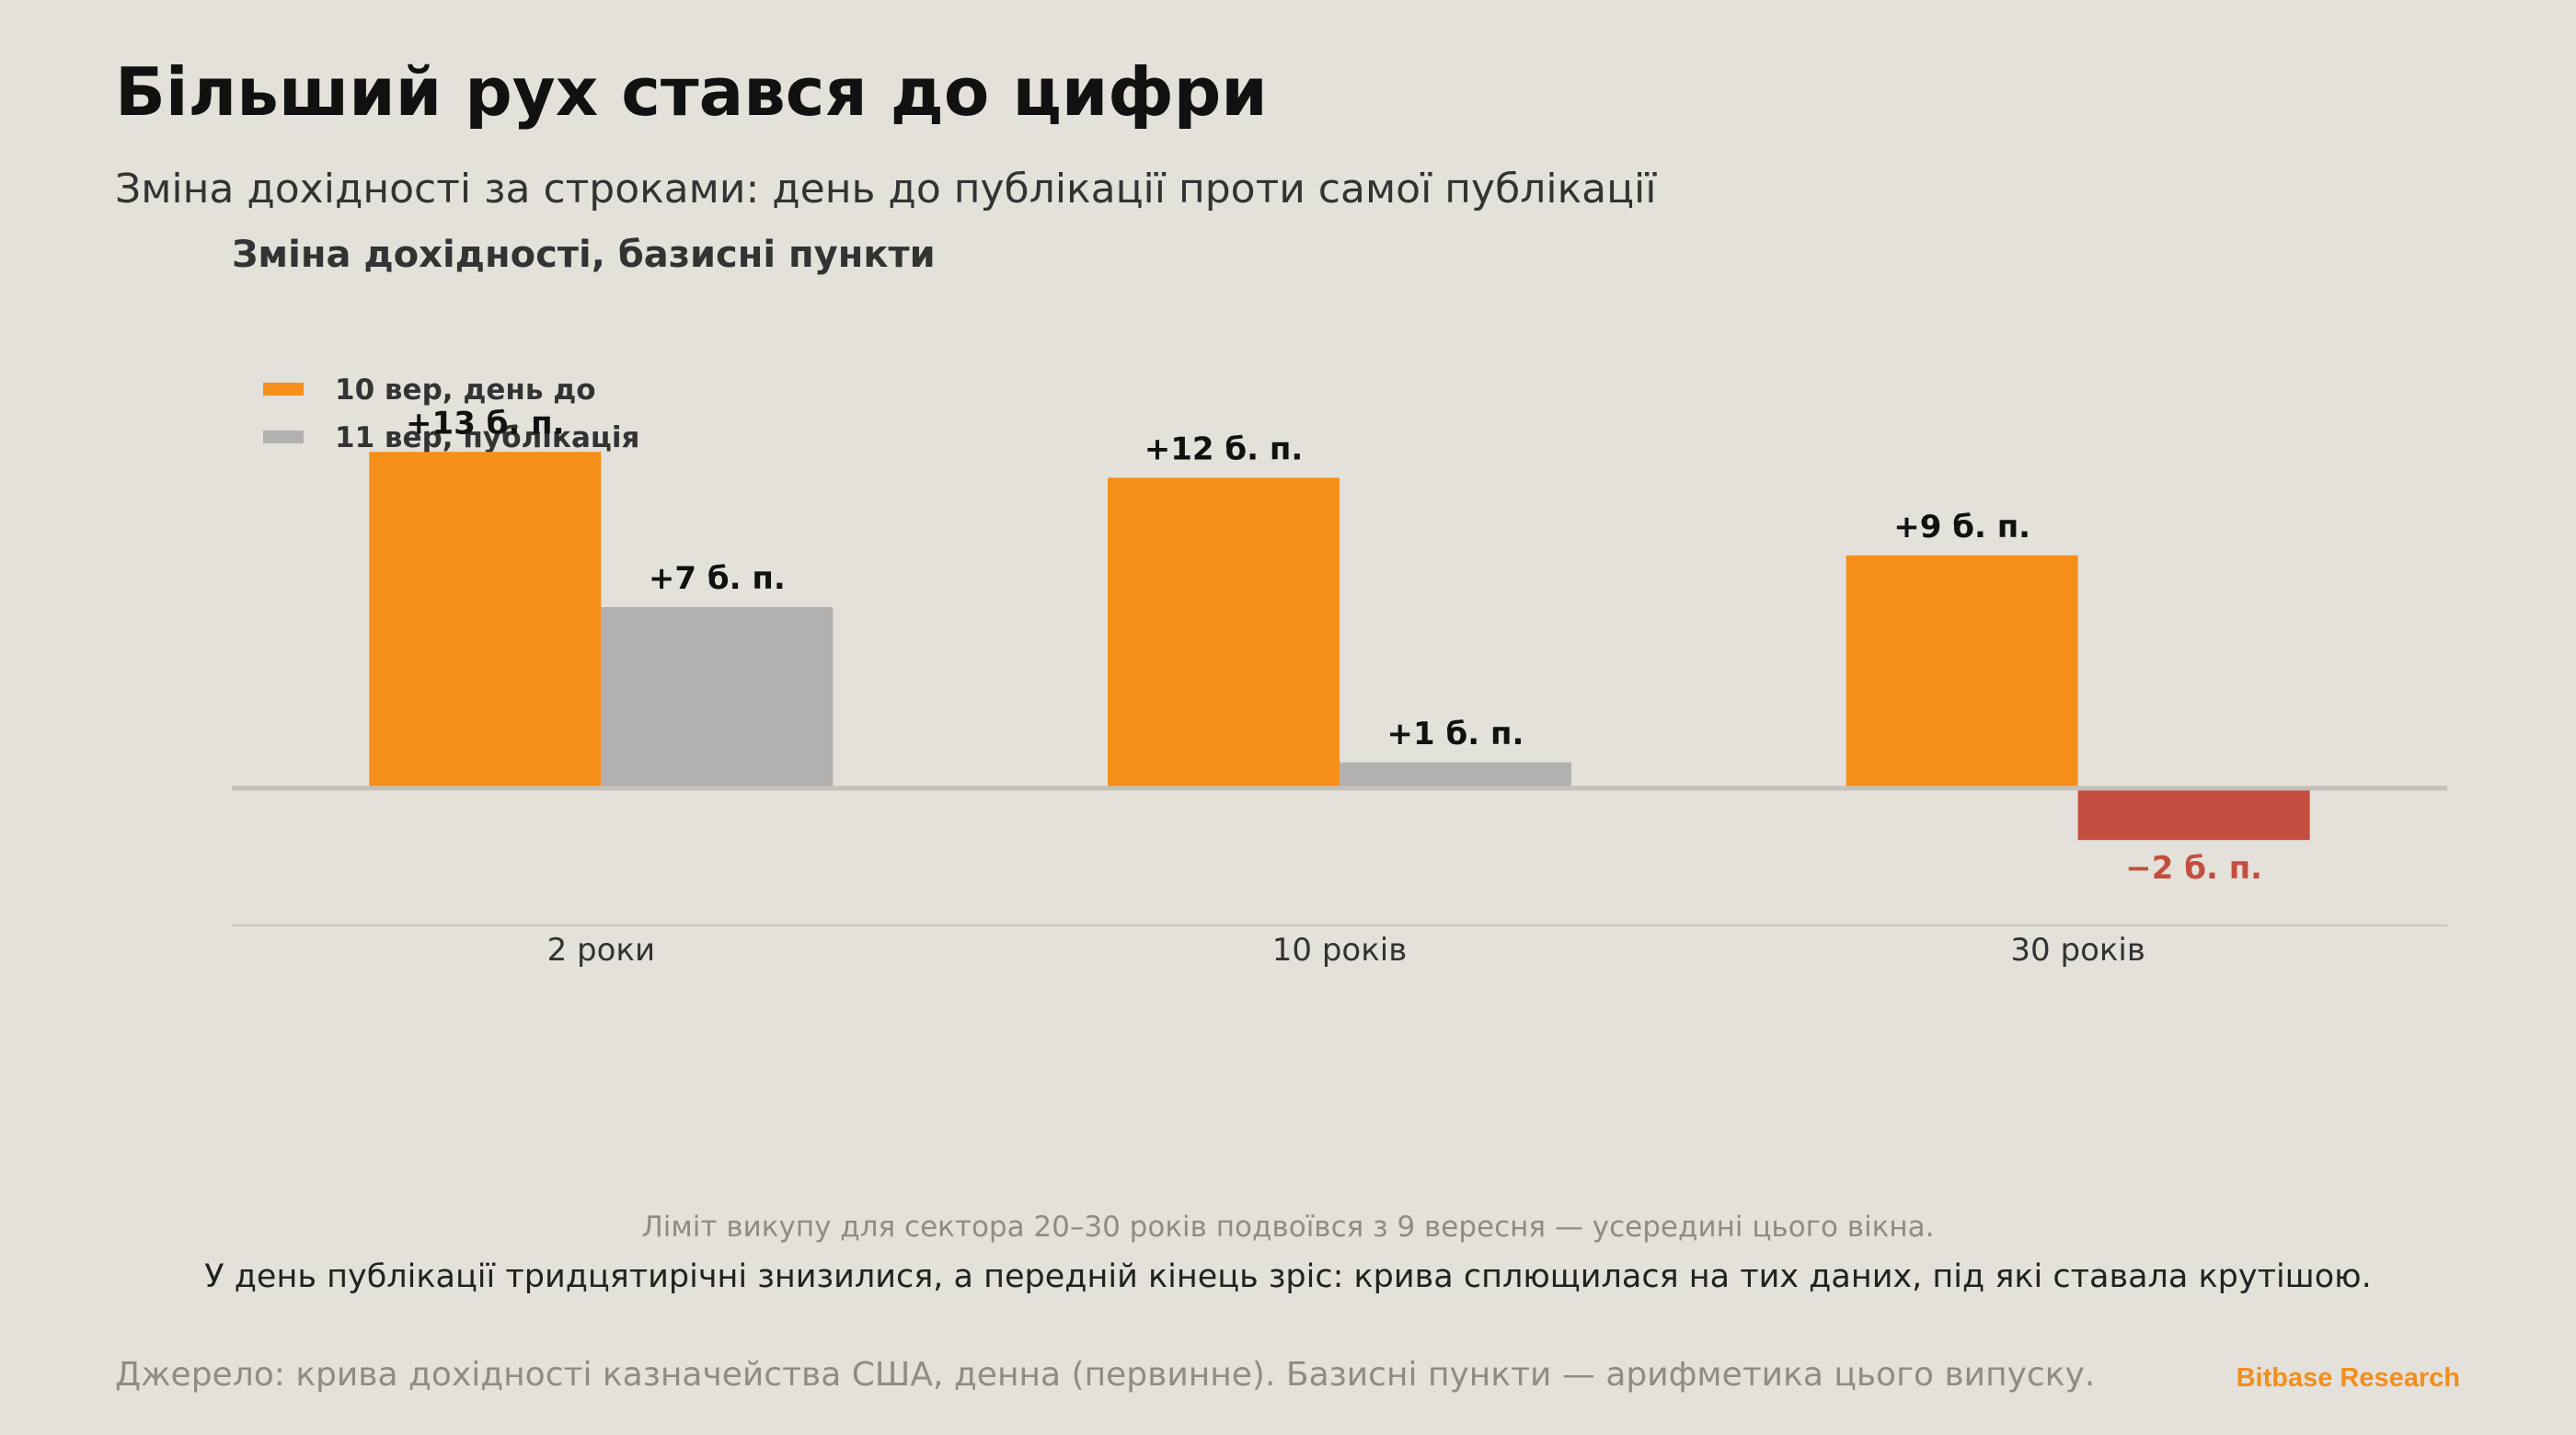 Image resolution: width=2576 pixels, height=1435 pixels. Describe the element at coordinates (1455, 734) in the screenshot. I see `data-label-series2-cat2: +1 б. п.` at that location.